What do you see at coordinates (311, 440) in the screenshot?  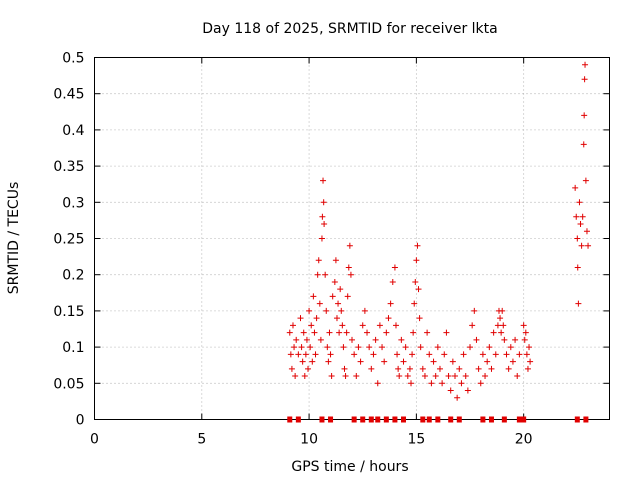 I see `x-tick-labels: 0 5 10 15 20` at bounding box center [311, 440].